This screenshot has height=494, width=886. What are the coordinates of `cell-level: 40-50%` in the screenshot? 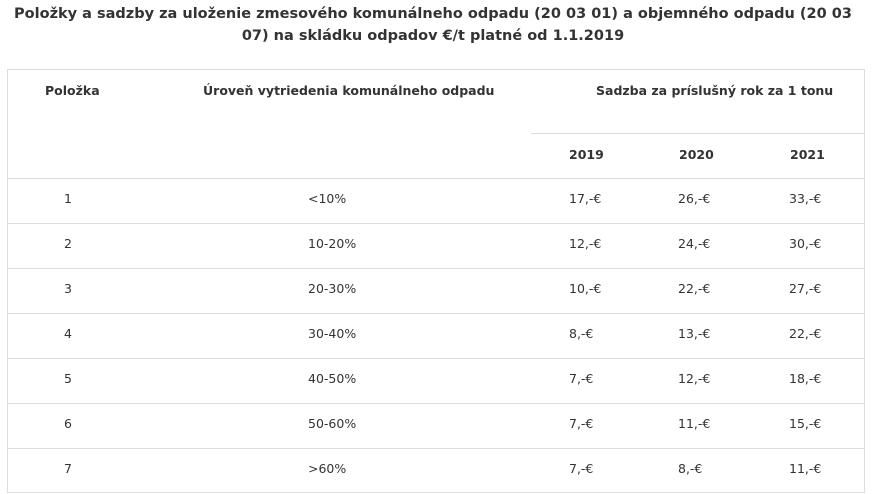 It's located at (332, 378).